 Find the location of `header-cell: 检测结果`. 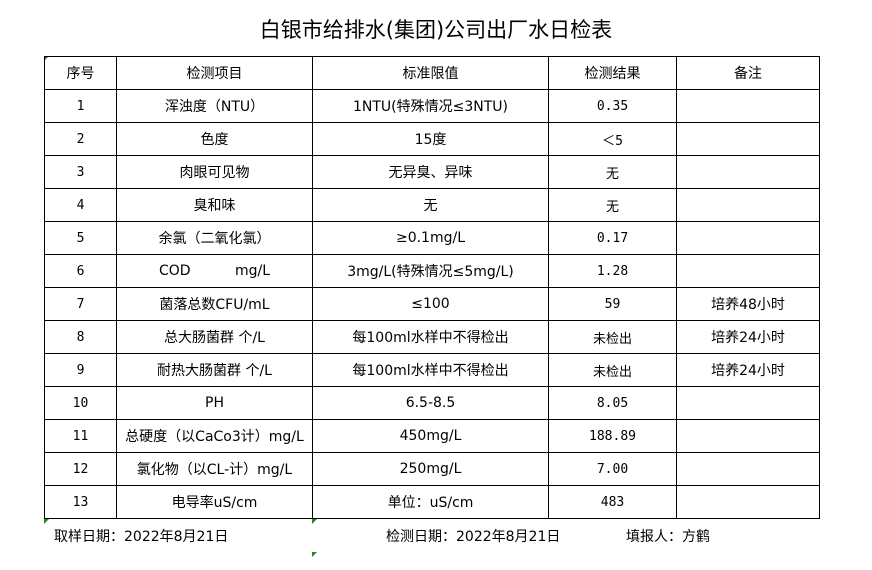

header-cell: 检测结果 is located at coordinates (612, 73).